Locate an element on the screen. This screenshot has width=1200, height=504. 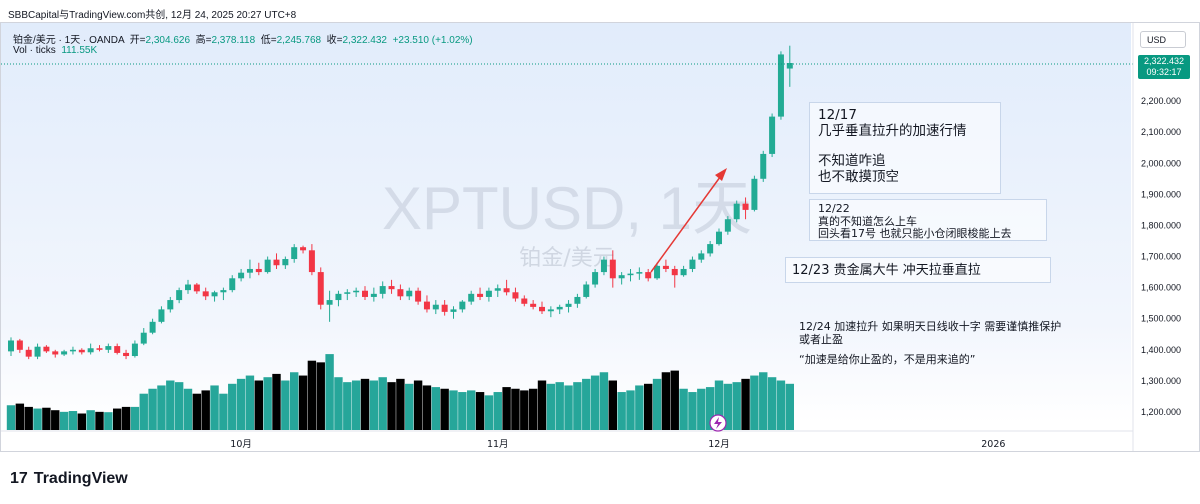
volume-layer is located at coordinates (400, 392).